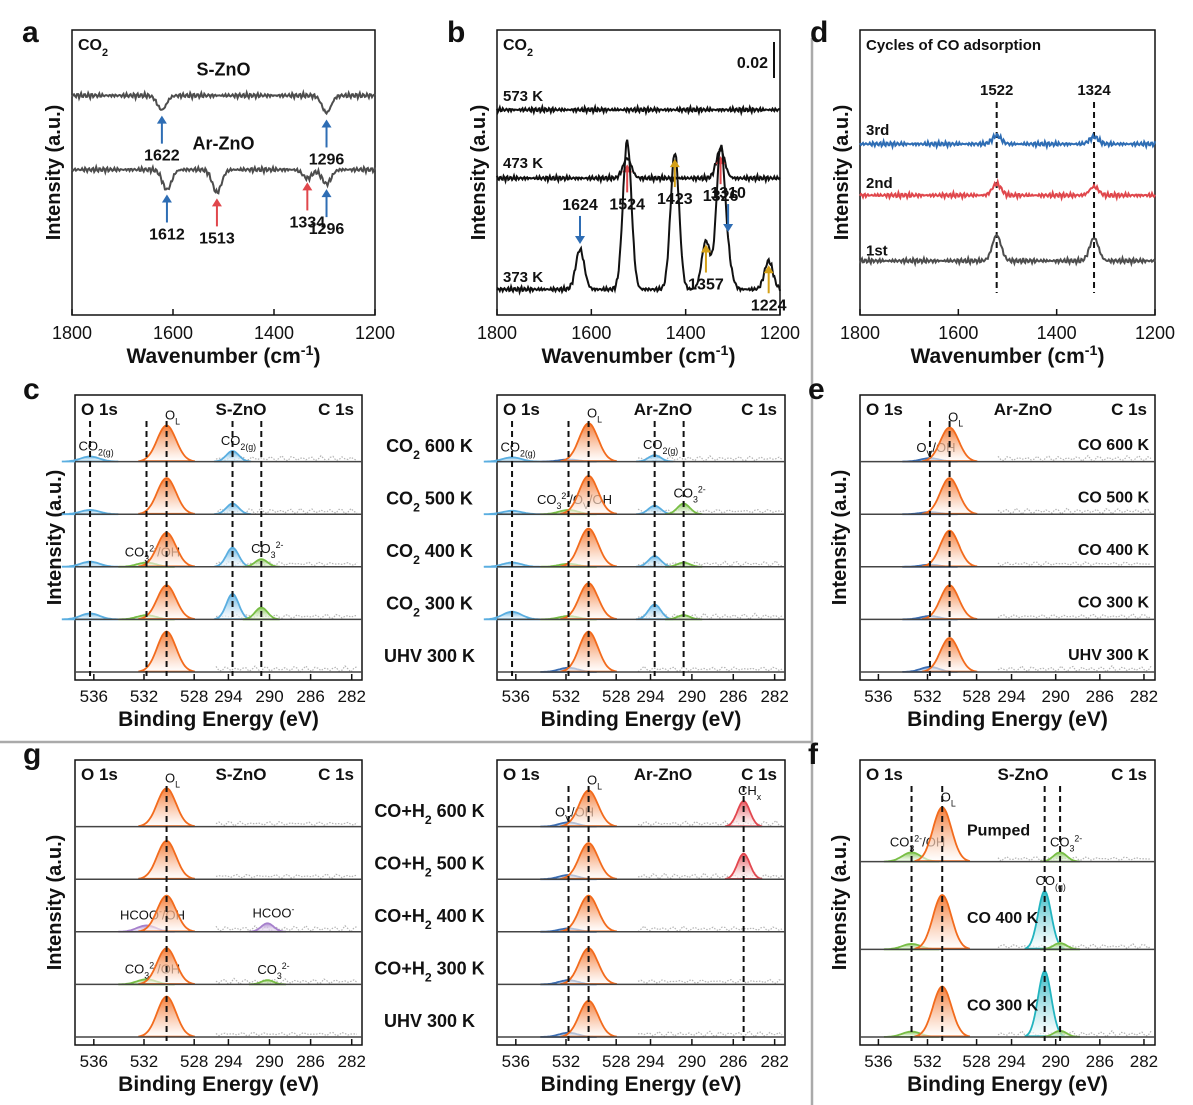  What do you see at coordinates (446, 446) in the screenshot?
I see `text-part: 600 K` at bounding box center [446, 446].